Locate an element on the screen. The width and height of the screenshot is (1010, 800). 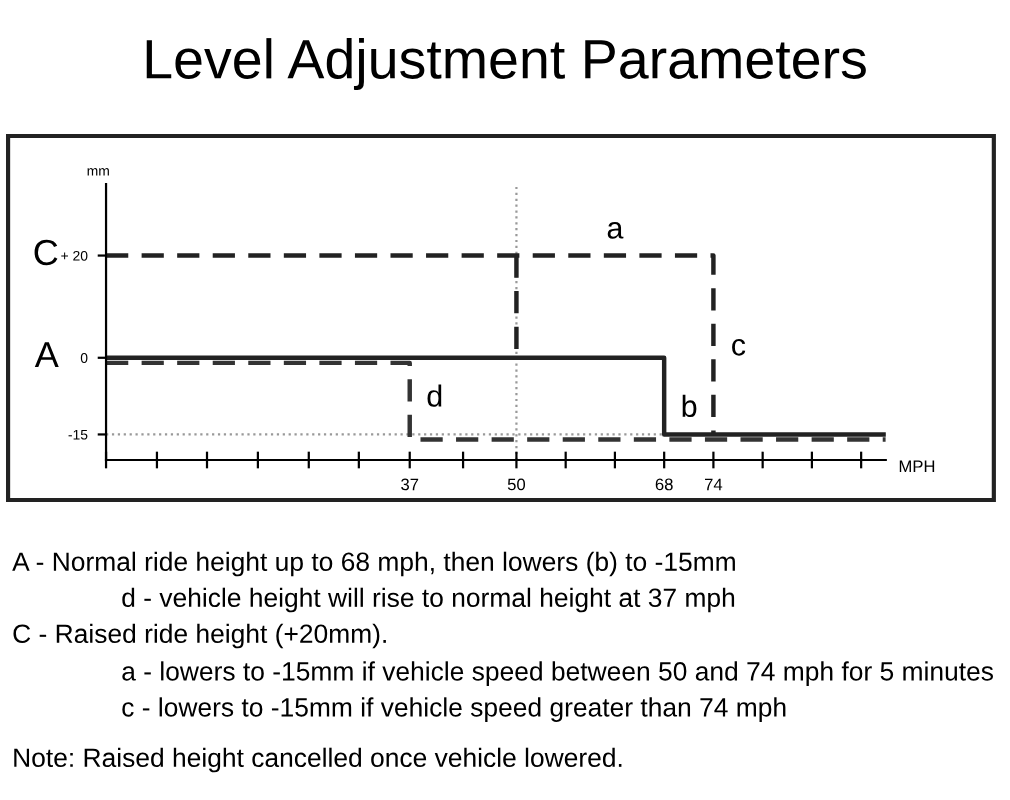
text: d - vehicle height will rise to normal height at 37 mph is located at coordinates (428, 600).